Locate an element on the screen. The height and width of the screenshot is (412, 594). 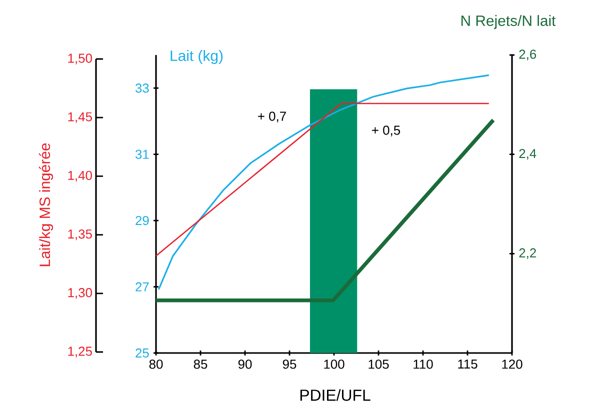
y-tick-label: 1,30 is located at coordinates (80, 293).